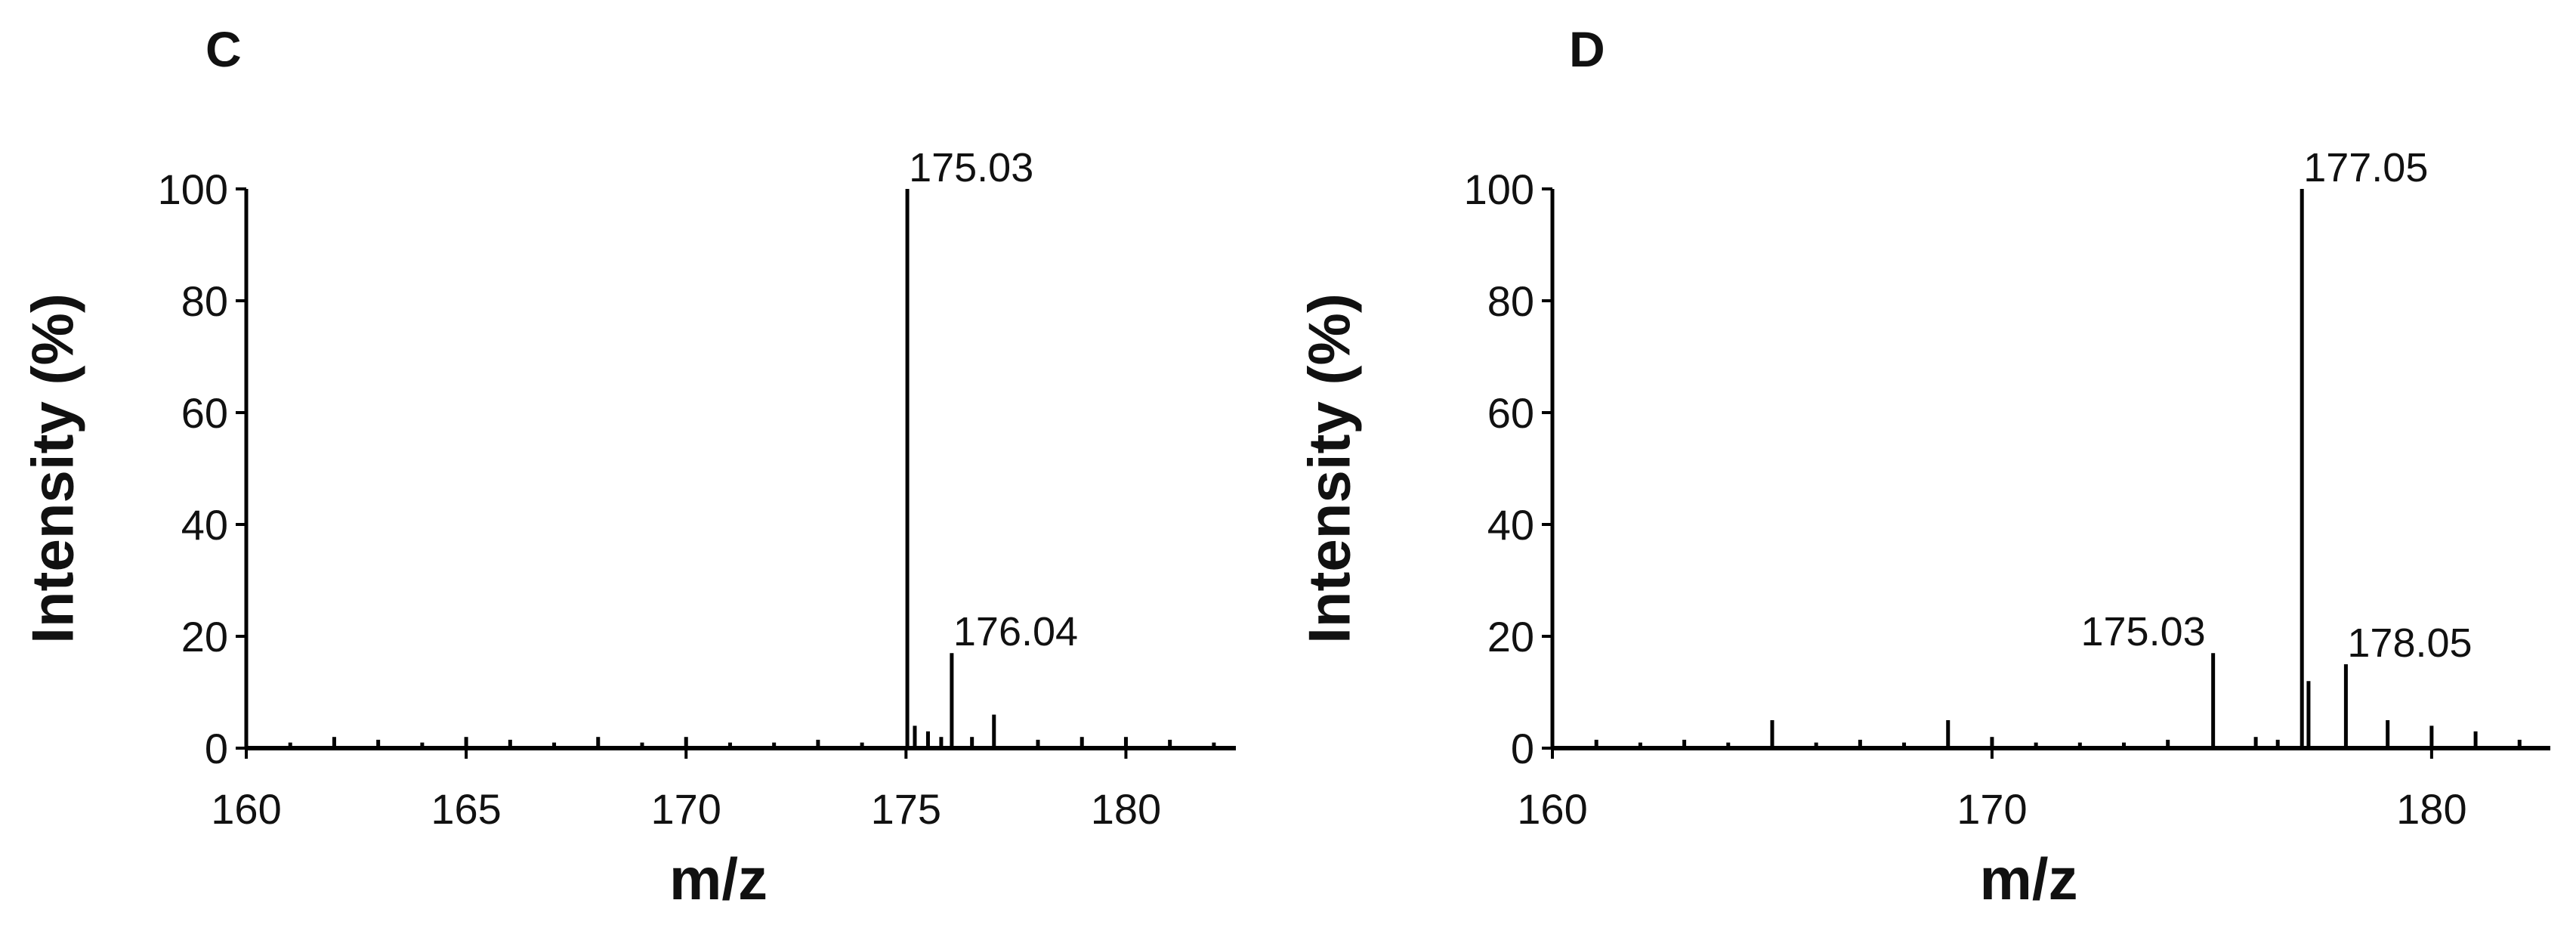 The width and height of the screenshot is (2576, 928). Describe the element at coordinates (1015, 631) in the screenshot. I see `peak-label: 176.04` at that location.